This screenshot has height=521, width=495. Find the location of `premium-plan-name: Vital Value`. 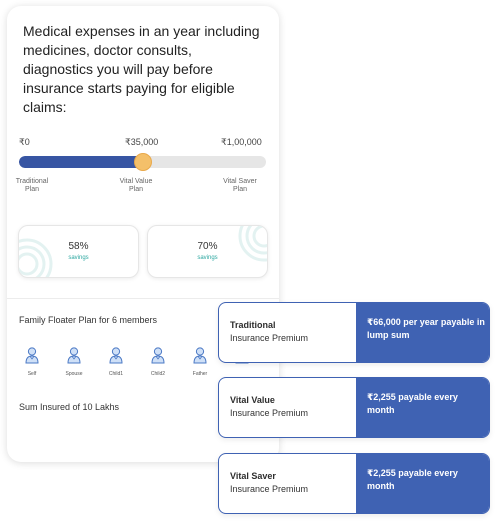

premium-plan-name: Vital Value is located at coordinates (252, 400).